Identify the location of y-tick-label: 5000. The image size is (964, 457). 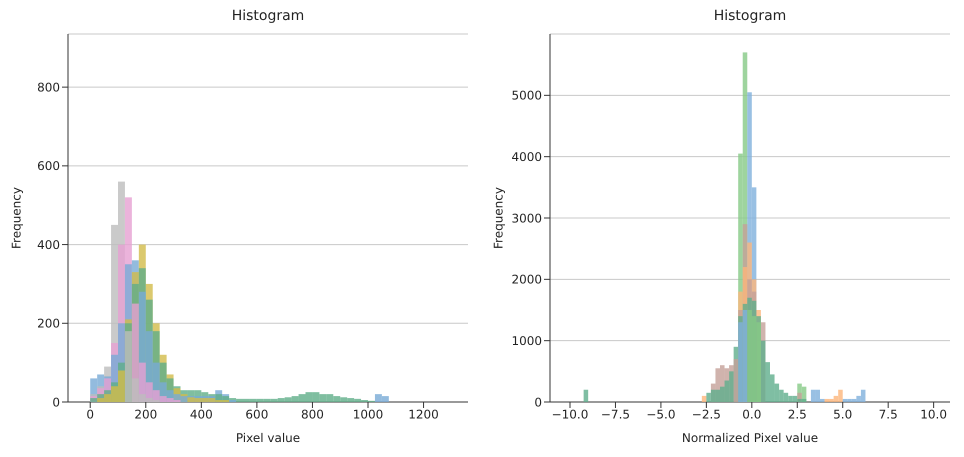
(526, 95).